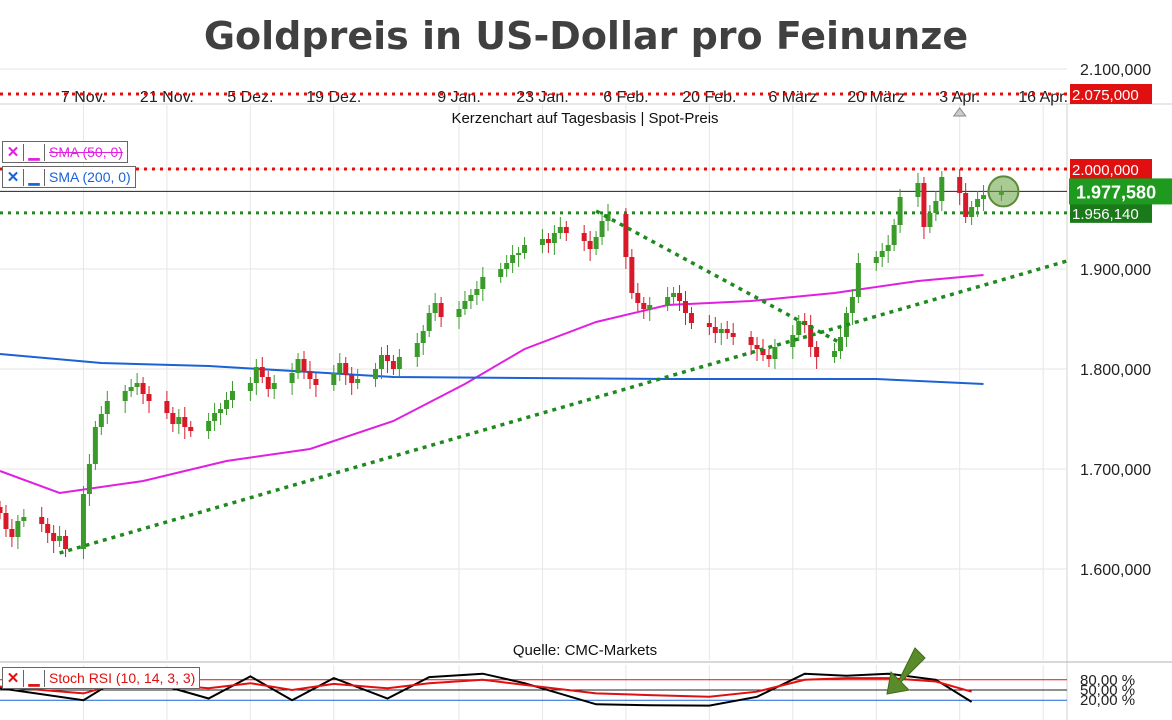 This screenshot has height=720, width=1172. Describe the element at coordinates (584, 118) in the screenshot. I see `chart-subtitle: Kerzenchart auf Tagesbasis | Spot-Preis` at that location.